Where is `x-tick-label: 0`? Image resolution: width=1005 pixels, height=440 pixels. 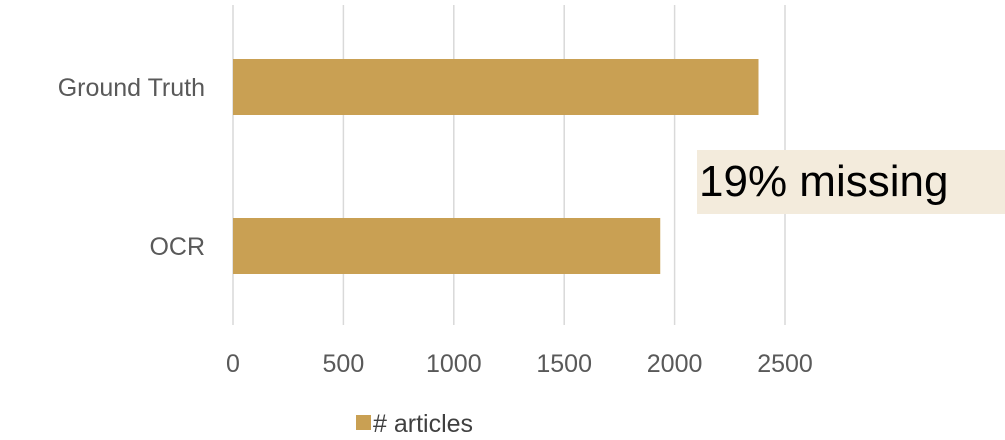 x-tick-label: 0 is located at coordinates (233, 364).